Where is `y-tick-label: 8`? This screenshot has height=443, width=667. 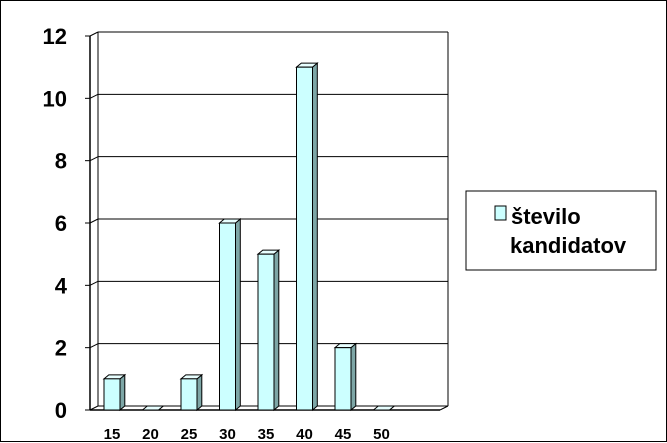
y-tick-label: 8 is located at coordinates (61, 161).